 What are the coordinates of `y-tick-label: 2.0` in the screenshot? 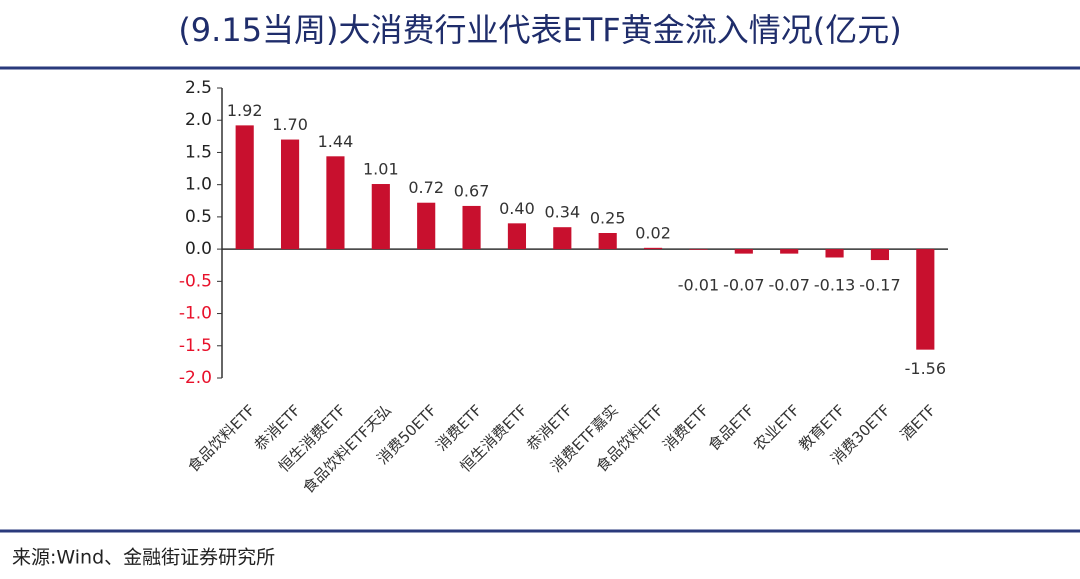 It's located at (198, 120).